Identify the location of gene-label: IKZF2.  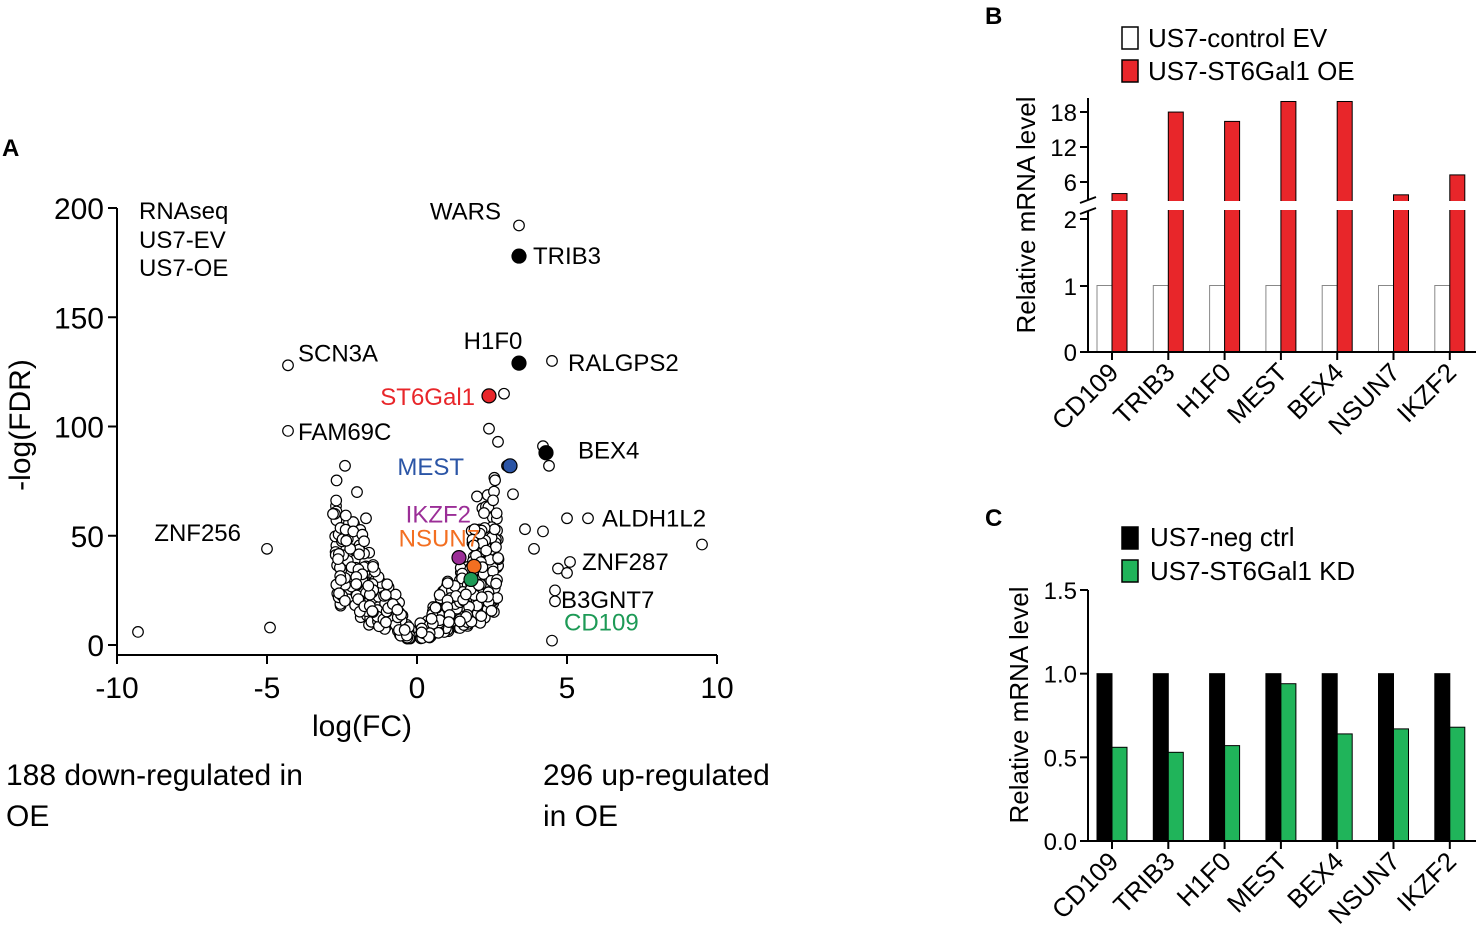
(438, 515).